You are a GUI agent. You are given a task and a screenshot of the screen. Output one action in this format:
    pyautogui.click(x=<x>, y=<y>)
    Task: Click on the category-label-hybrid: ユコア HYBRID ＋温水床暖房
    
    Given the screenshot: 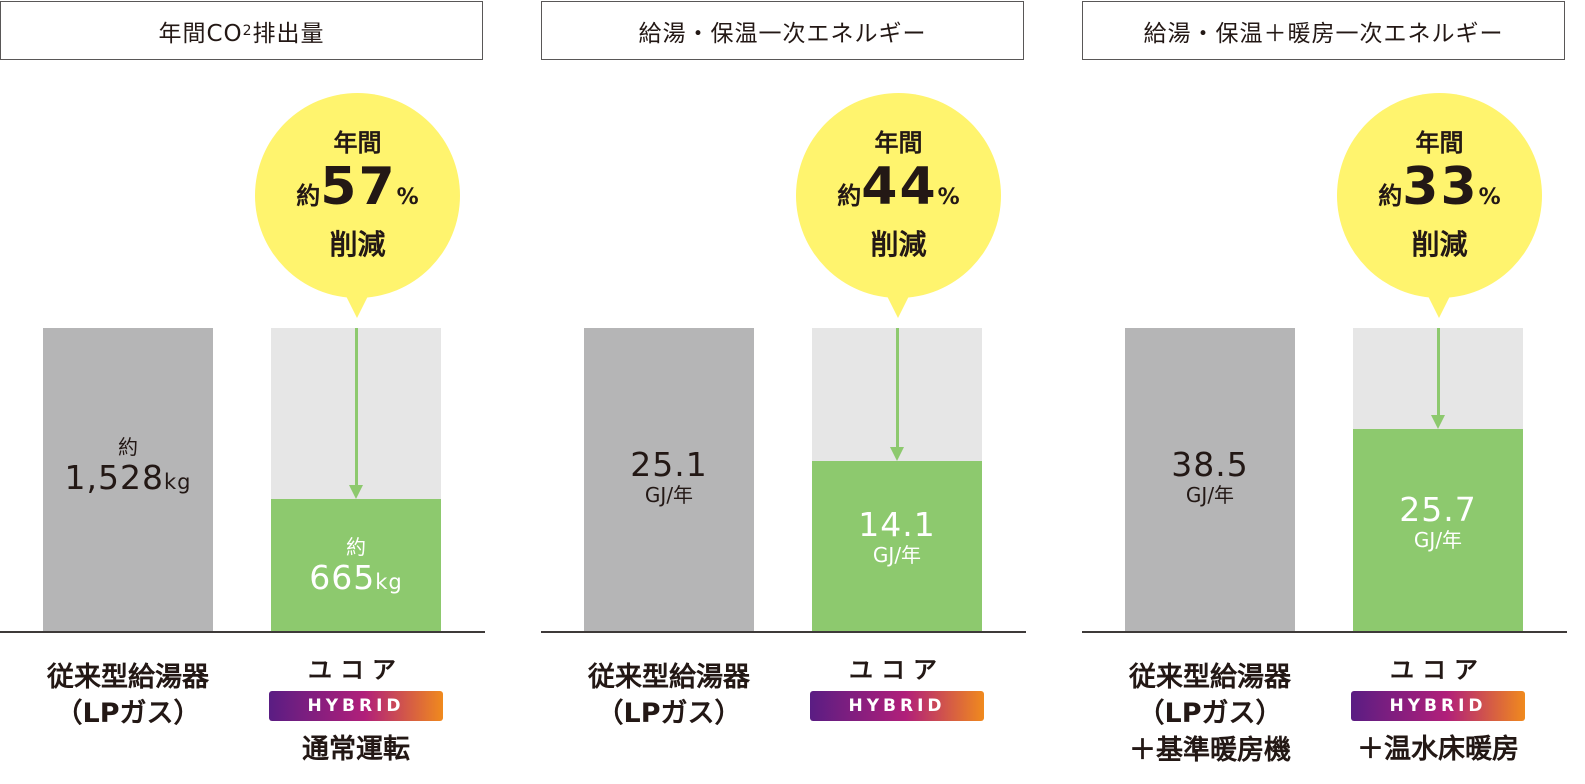 What is the action you would take?
    pyautogui.click(x=1438, y=711)
    